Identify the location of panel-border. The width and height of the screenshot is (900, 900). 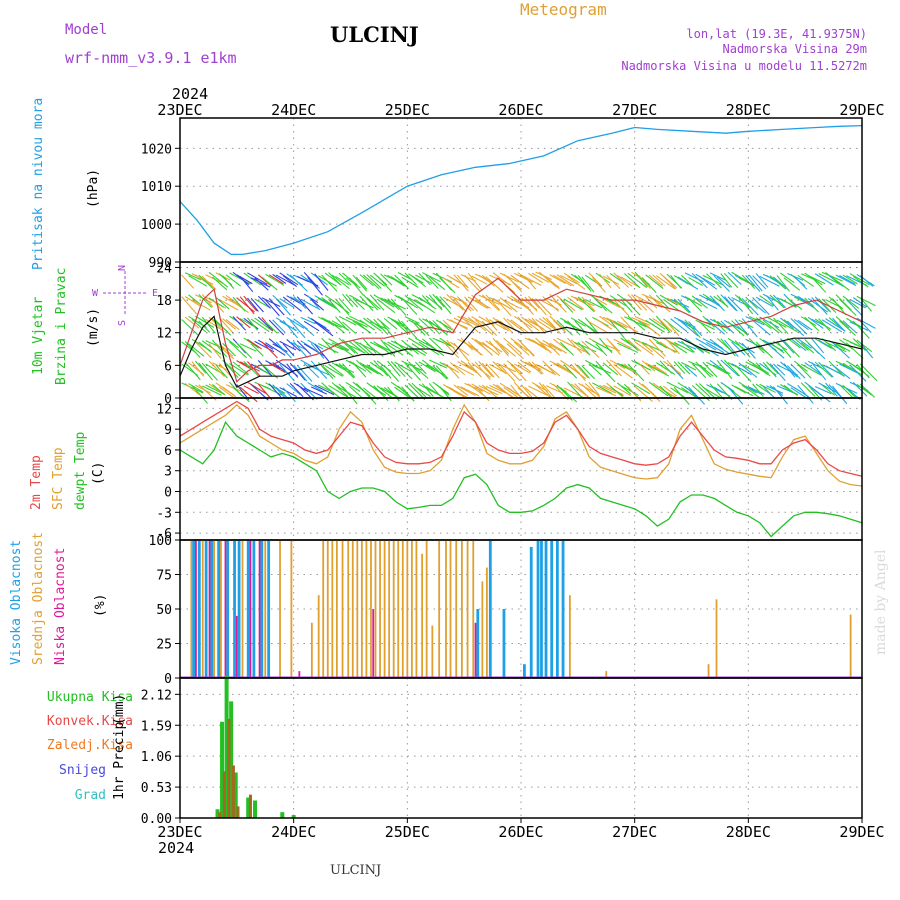
(521, 748).